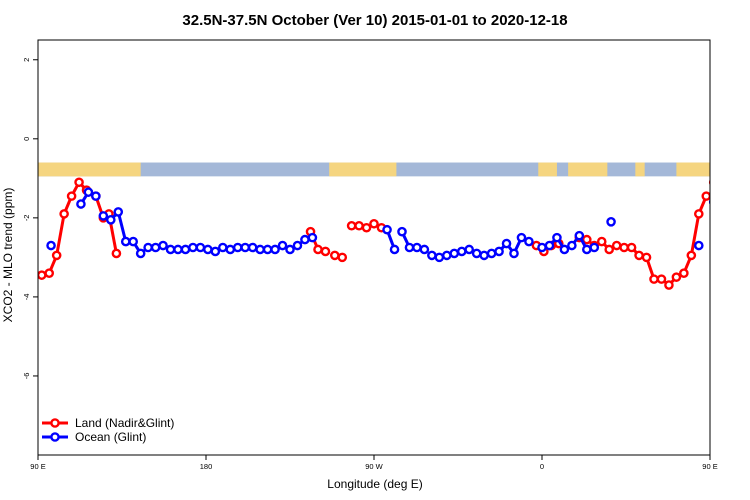  What do you see at coordinates (26, 376) in the screenshot?
I see `y-tick-label: -6` at bounding box center [26, 376].